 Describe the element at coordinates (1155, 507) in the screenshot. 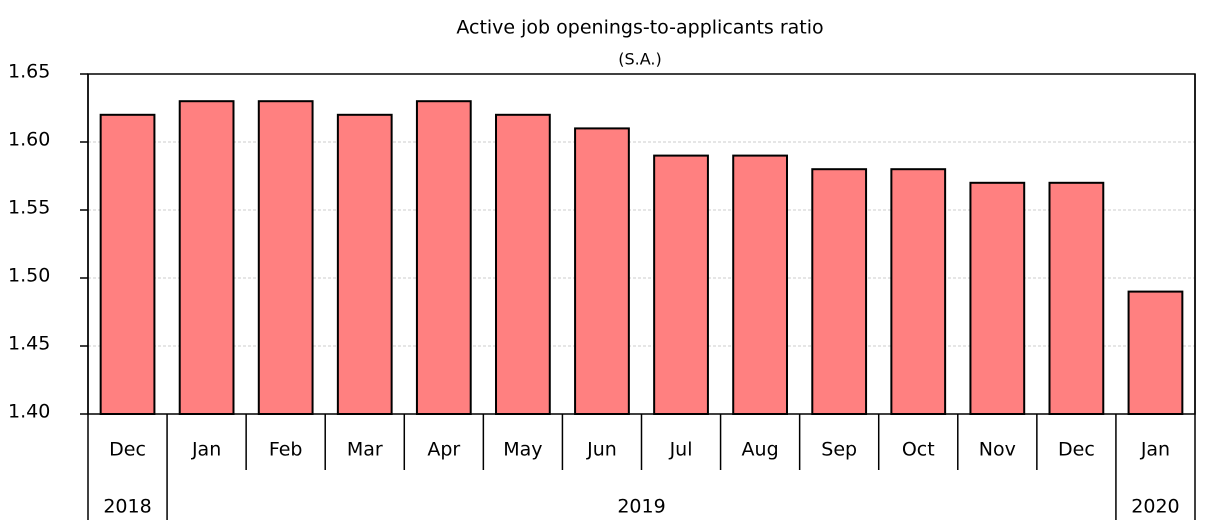

I see `group-label: 2020` at that location.